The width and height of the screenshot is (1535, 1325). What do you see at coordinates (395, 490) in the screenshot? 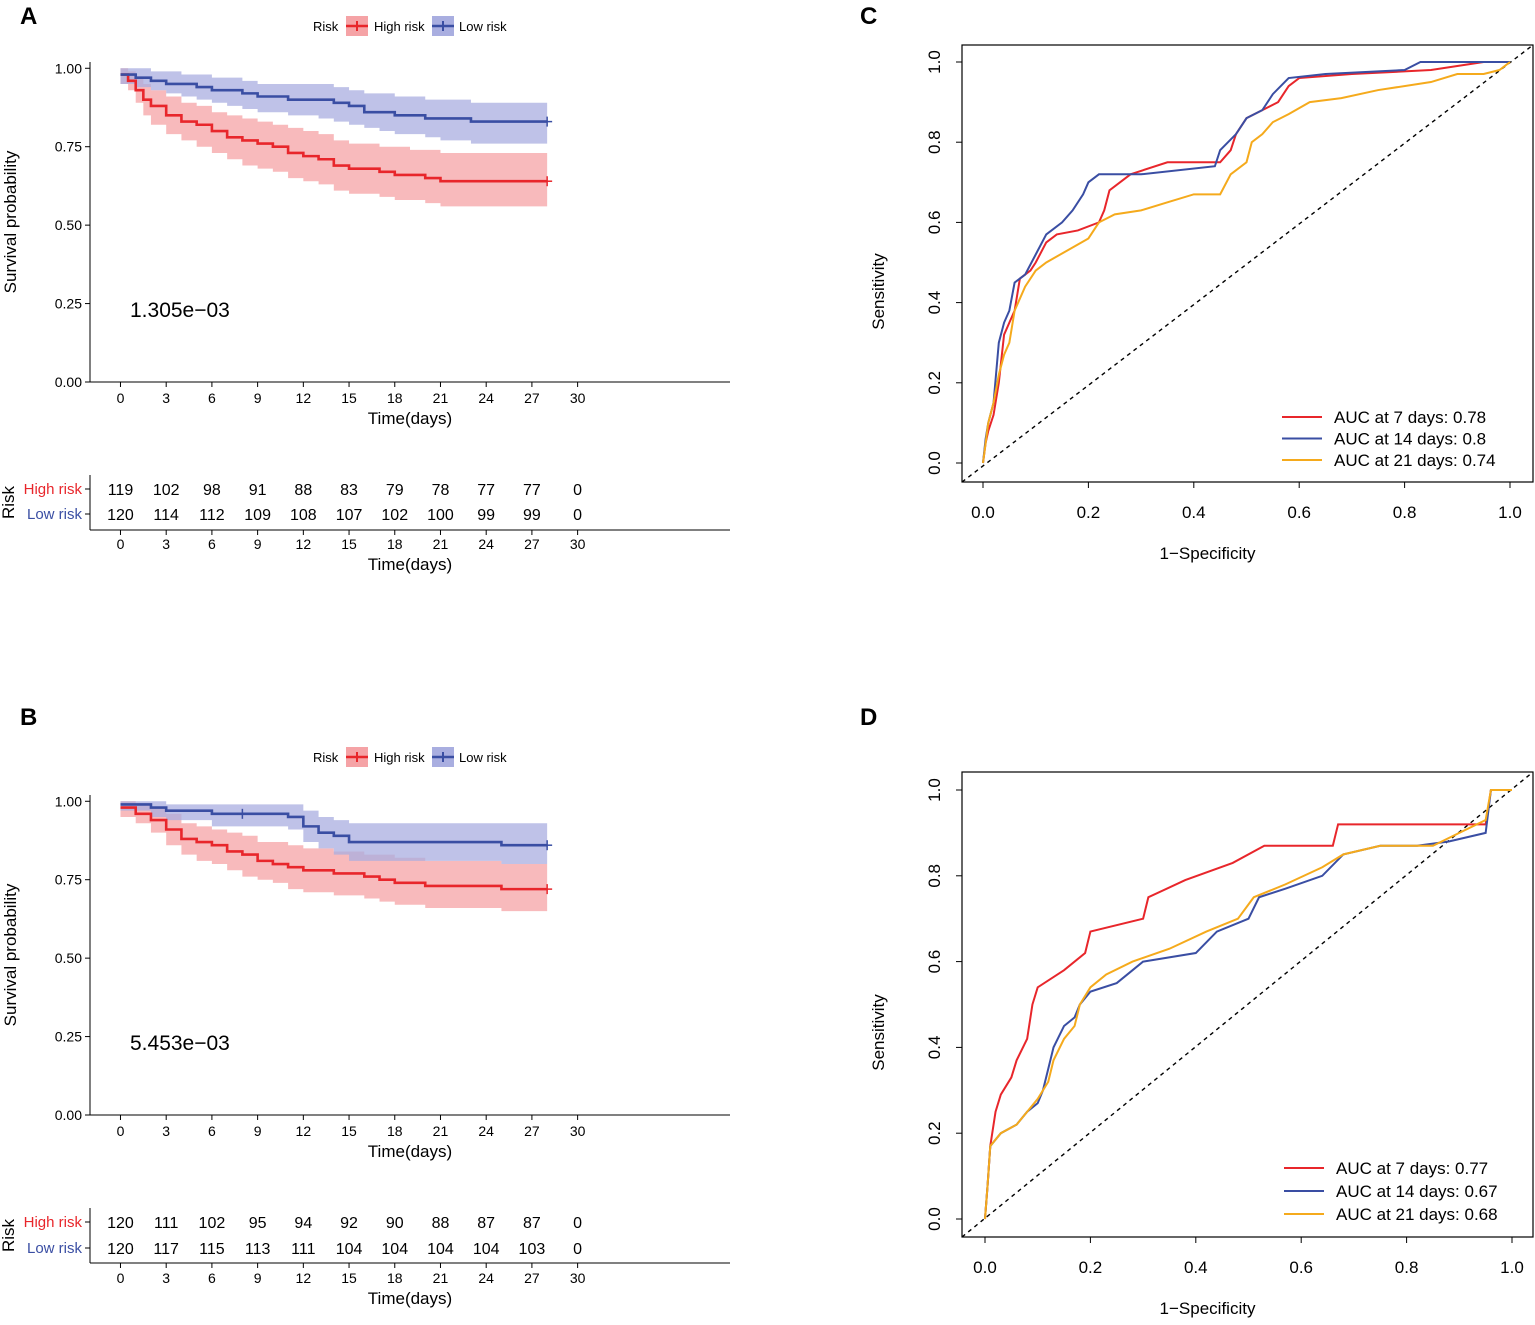
I see `risk-table-count: 79` at bounding box center [395, 490].